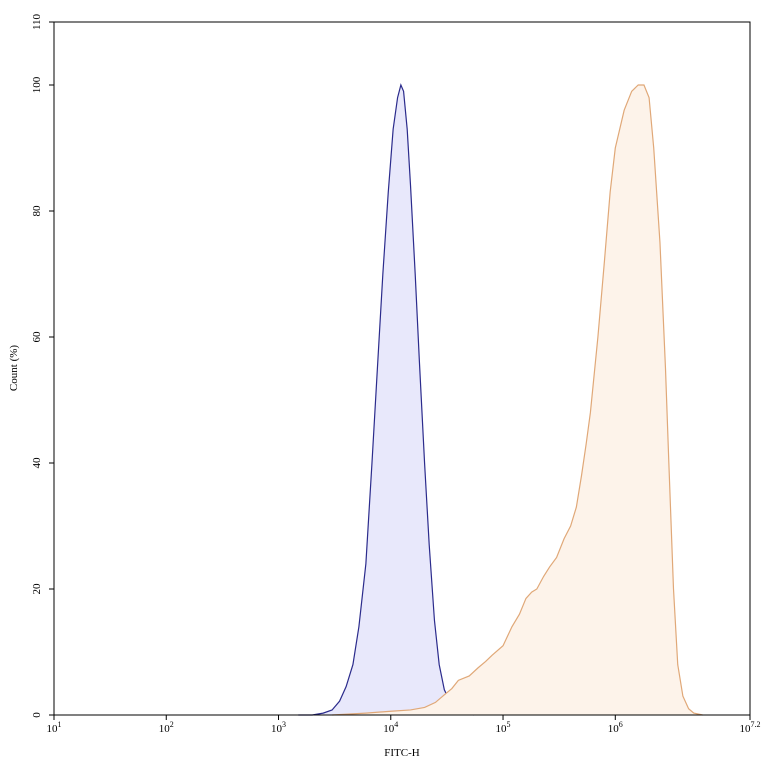 The height and width of the screenshot is (764, 764). Describe the element at coordinates (42, 365) in the screenshot. I see `y-axis: 0 20 40 60 80 100 110` at that location.